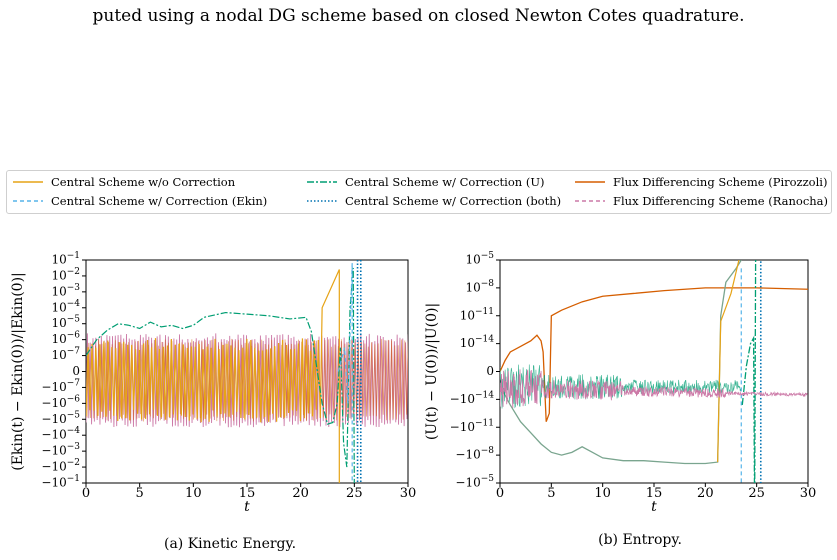 This screenshot has width=837, height=560. I want to click on tick-label: 10⁻¹⁴, so click(477, 342).